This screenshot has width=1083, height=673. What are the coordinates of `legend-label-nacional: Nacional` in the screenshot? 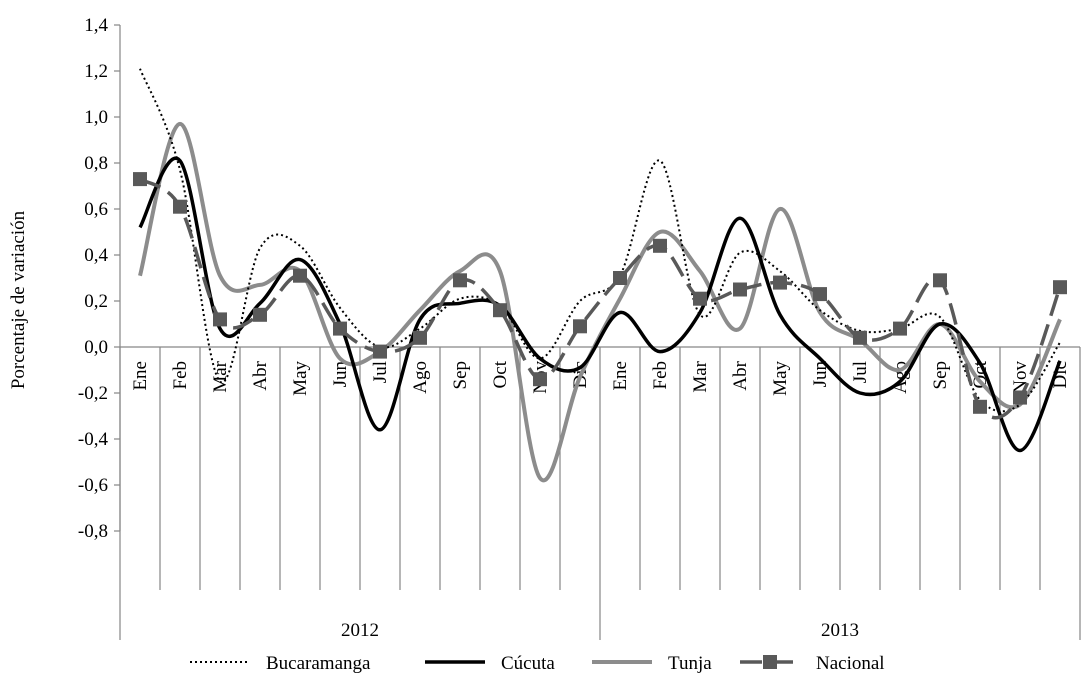 It's located at (850, 663).